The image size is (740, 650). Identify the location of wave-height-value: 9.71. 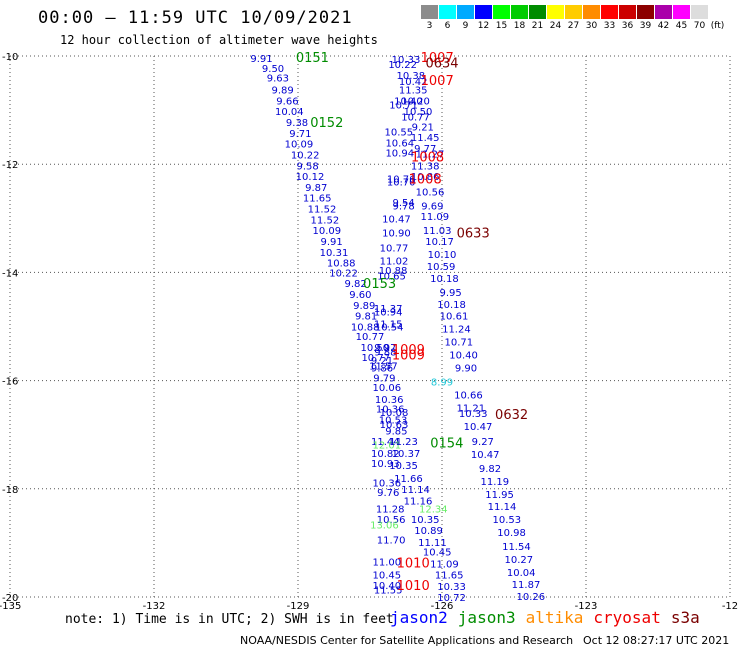
(300, 134).